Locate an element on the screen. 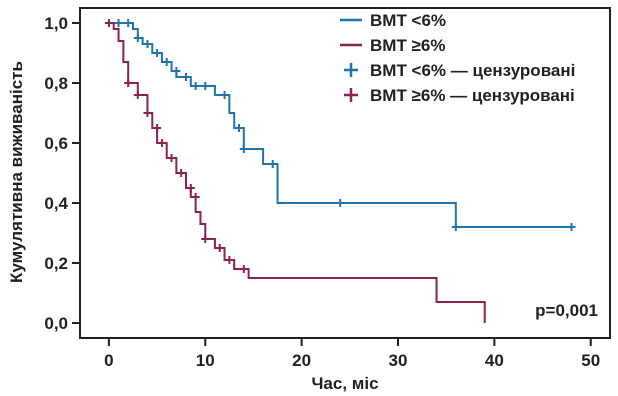 The image size is (618, 396). y-axis: 0,0 0,2 0,4 0,6 0,8 1,0 is located at coordinates (62, 173).